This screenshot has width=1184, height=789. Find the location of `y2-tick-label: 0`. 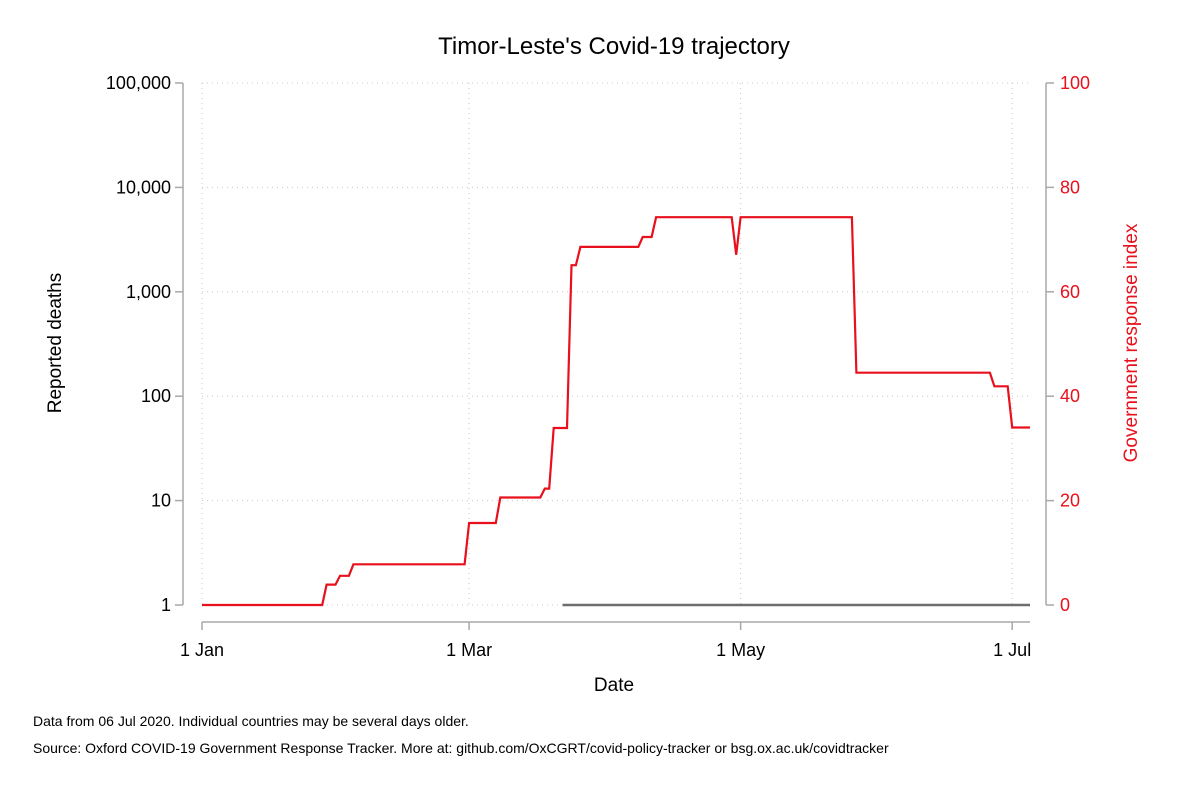

y2-tick-label: 0 is located at coordinates (1065, 605).